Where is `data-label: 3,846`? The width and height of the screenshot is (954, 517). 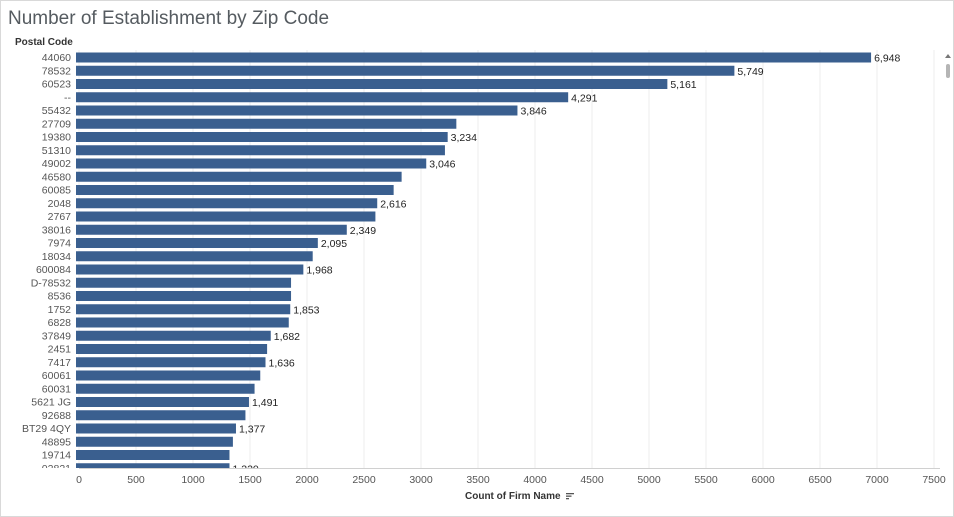
data-label: 3,846 is located at coordinates (533, 112).